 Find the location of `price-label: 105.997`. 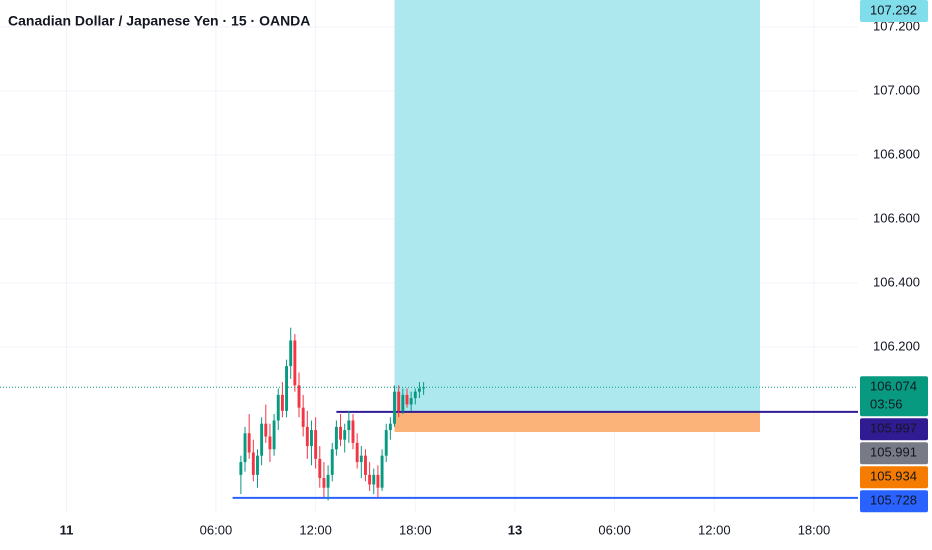

price-label: 105.997 is located at coordinates (893, 428).